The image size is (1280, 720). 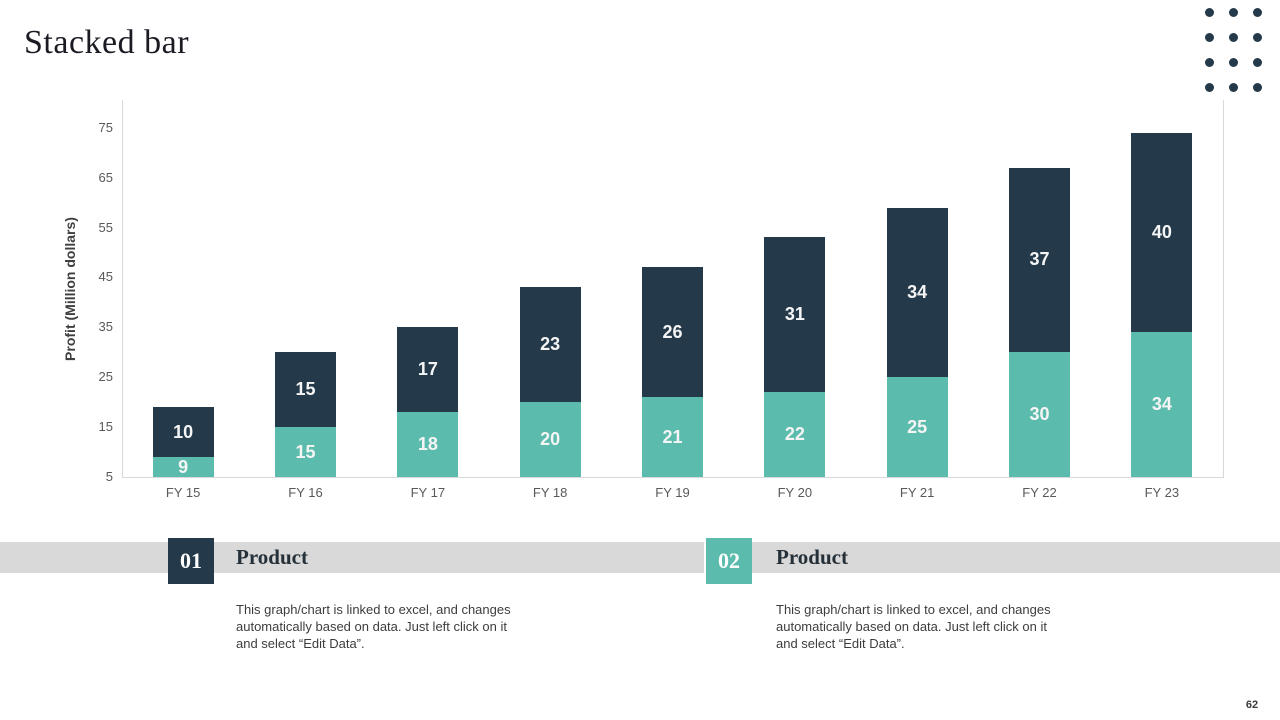 I want to click on plot-right-border, so click(x=1223, y=288).